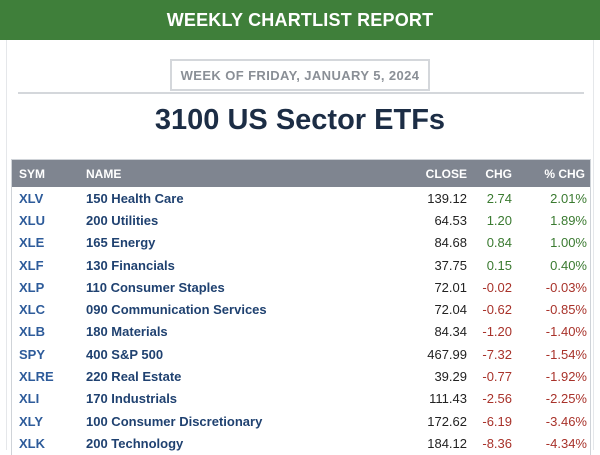 This screenshot has width=600, height=455. What do you see at coordinates (447, 443) in the screenshot?
I see `close-price: 184.12` at bounding box center [447, 443].